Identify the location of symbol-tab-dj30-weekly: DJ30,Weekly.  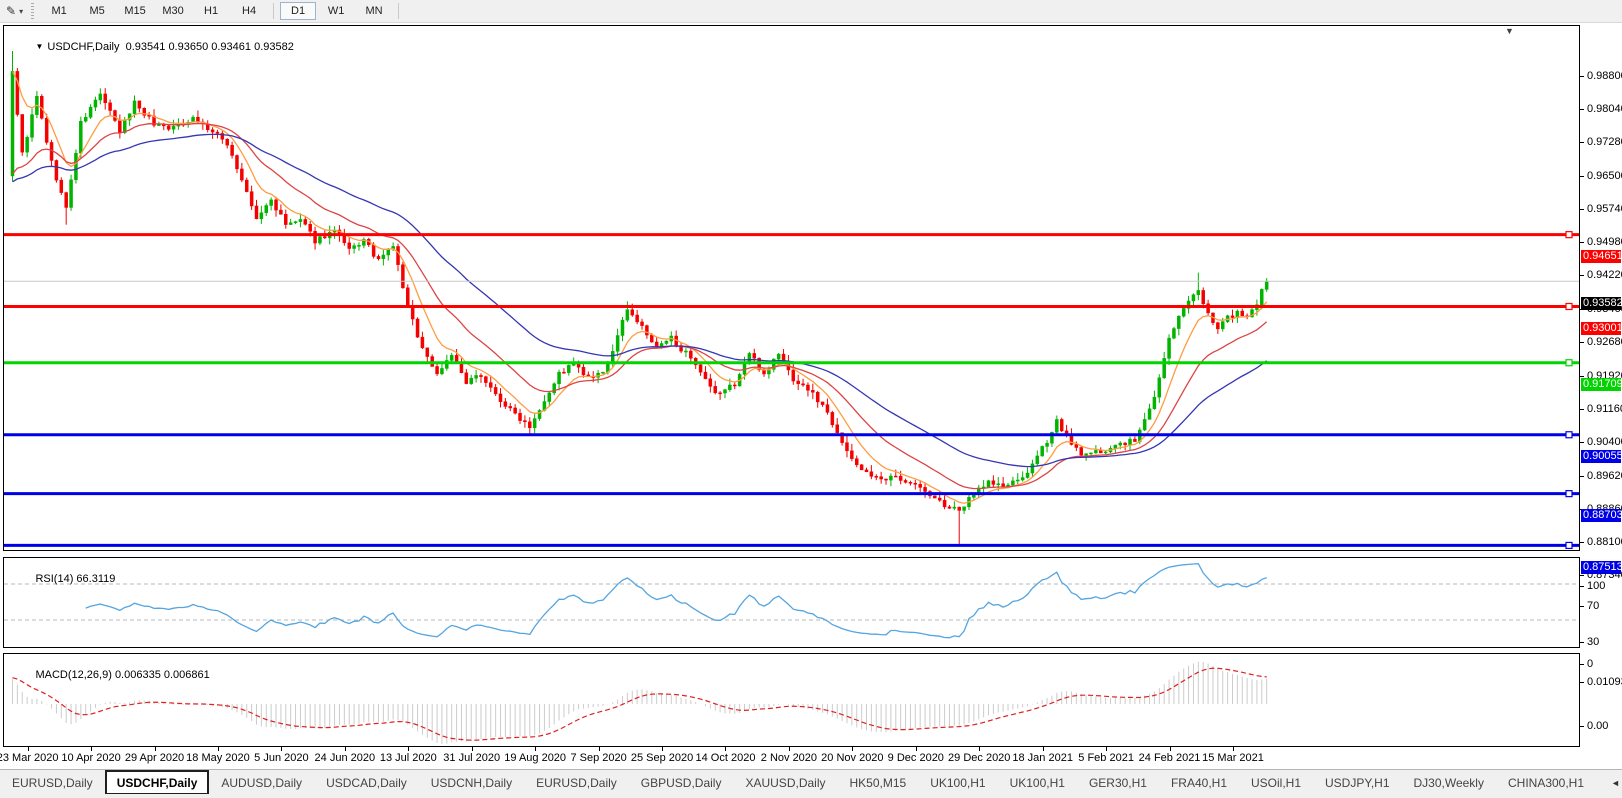
(1448, 782).